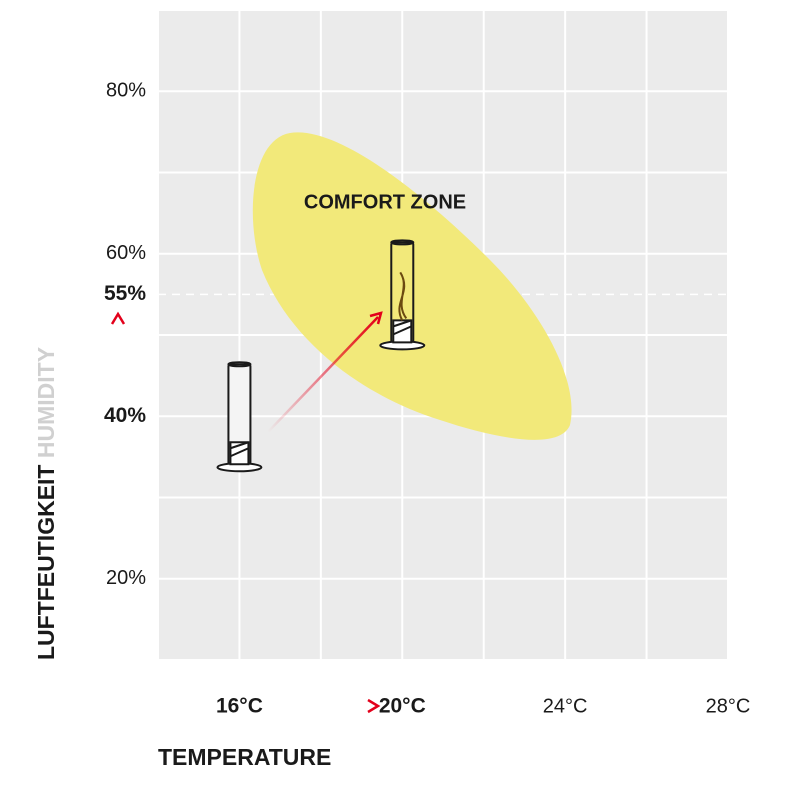 The height and width of the screenshot is (800, 800). I want to click on y-axis-title-en: HUMIDITY, so click(46, 402).